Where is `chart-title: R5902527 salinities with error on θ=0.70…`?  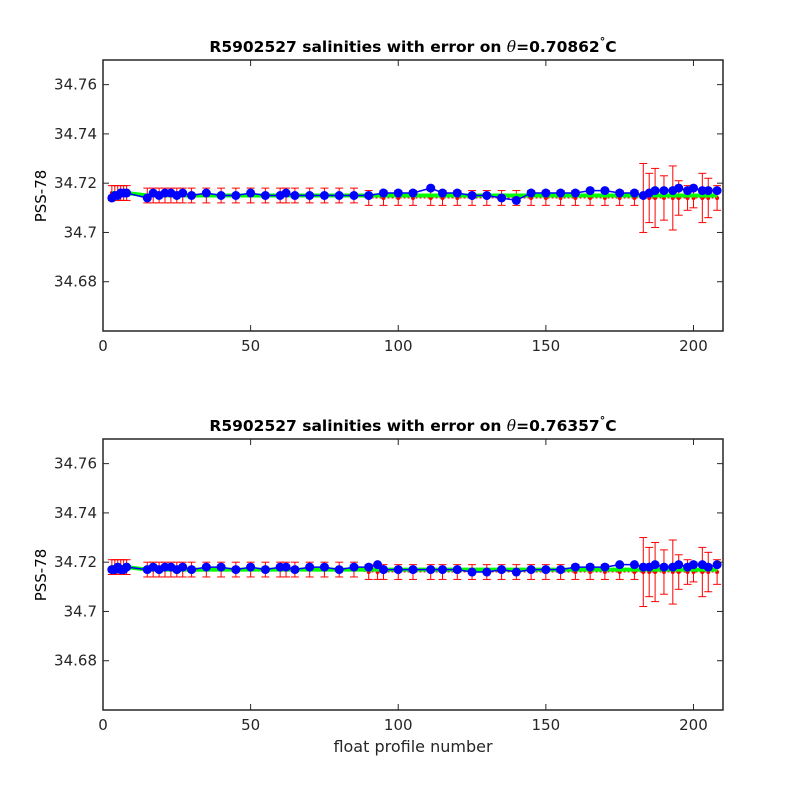
chart-title: R5902527 salinities with error on θ=0.70… is located at coordinates (412, 45).